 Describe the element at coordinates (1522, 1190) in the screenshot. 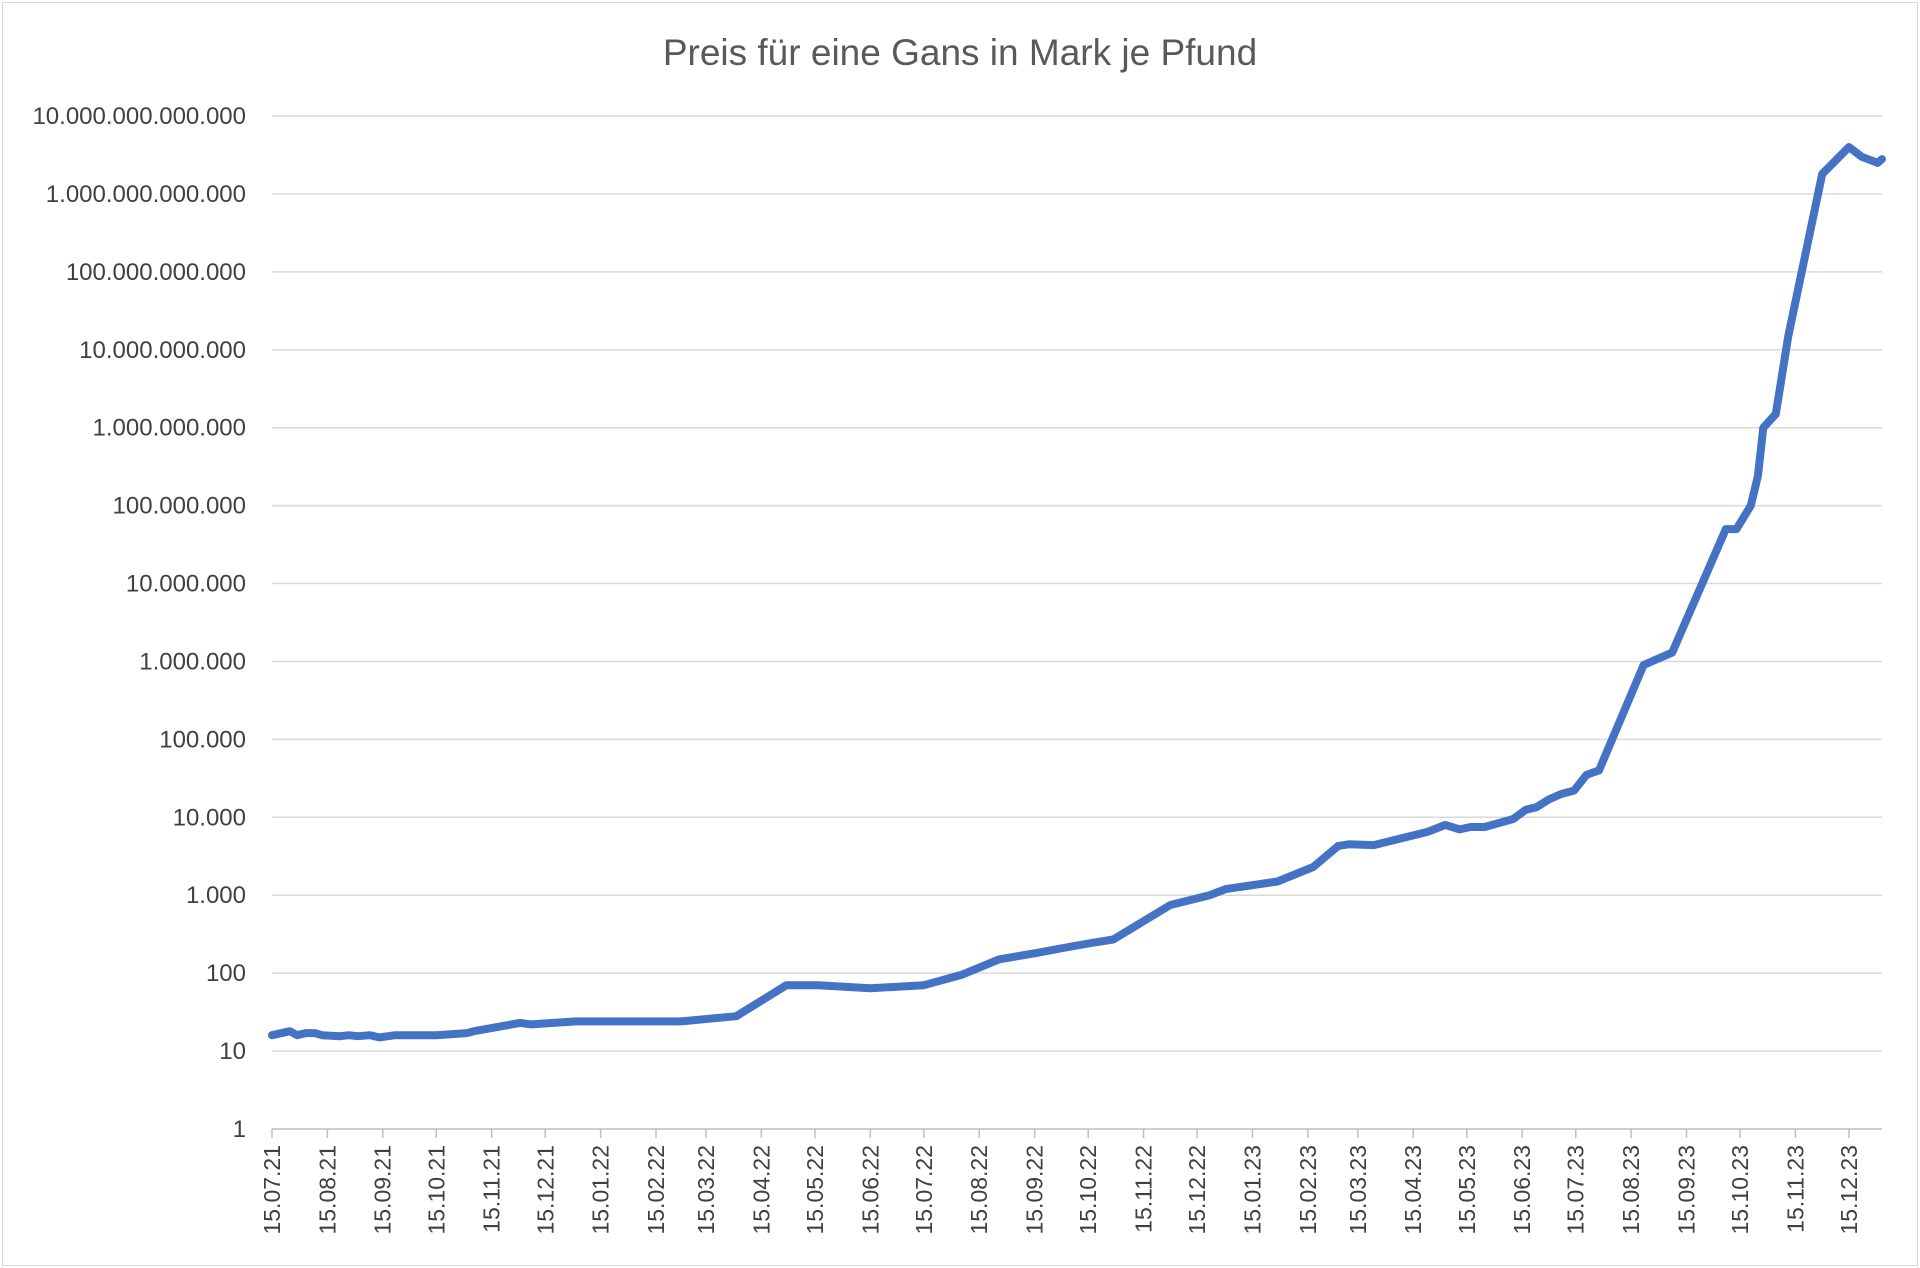

I see `x-tick-label: 15.06.23` at that location.